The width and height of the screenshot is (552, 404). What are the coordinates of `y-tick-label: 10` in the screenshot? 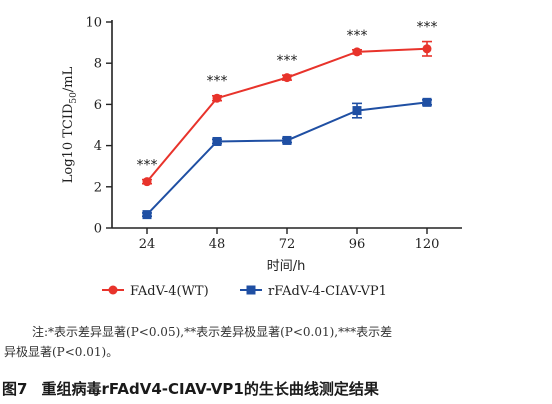 It's located at (93, 23).